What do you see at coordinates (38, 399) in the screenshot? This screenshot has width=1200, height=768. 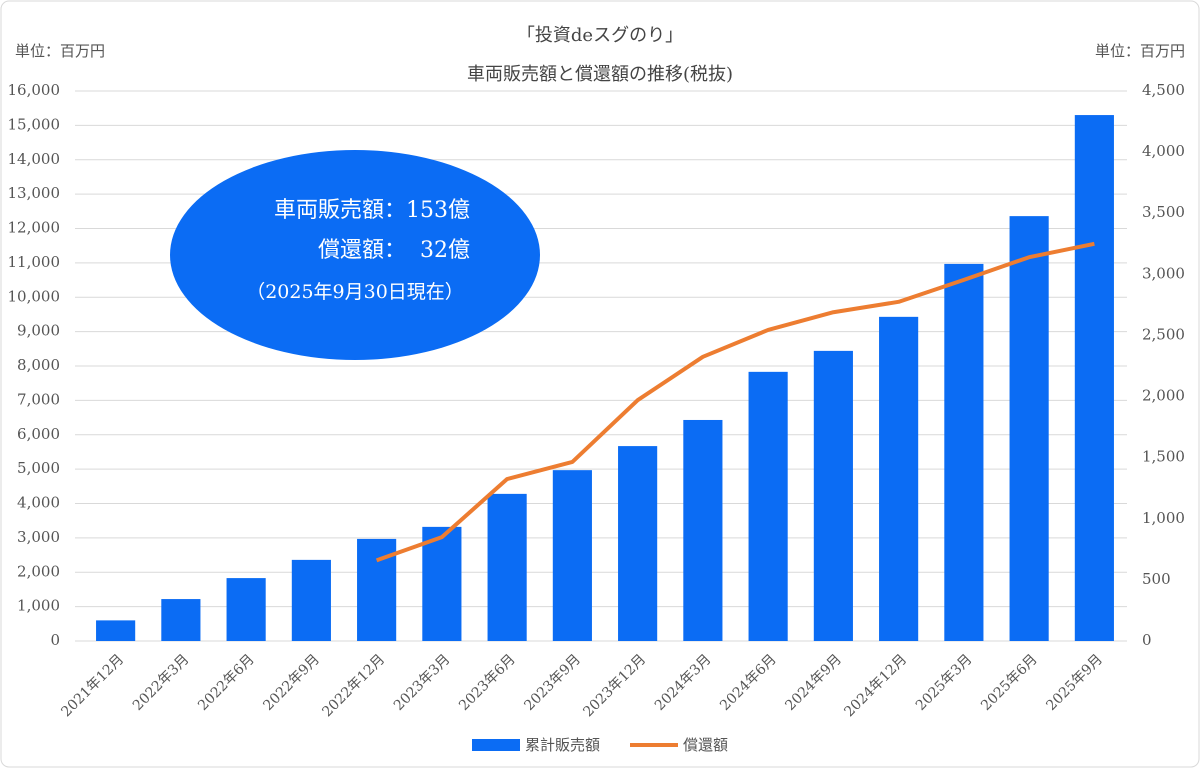 I see `y-tick-label: 7,000` at bounding box center [38, 399].